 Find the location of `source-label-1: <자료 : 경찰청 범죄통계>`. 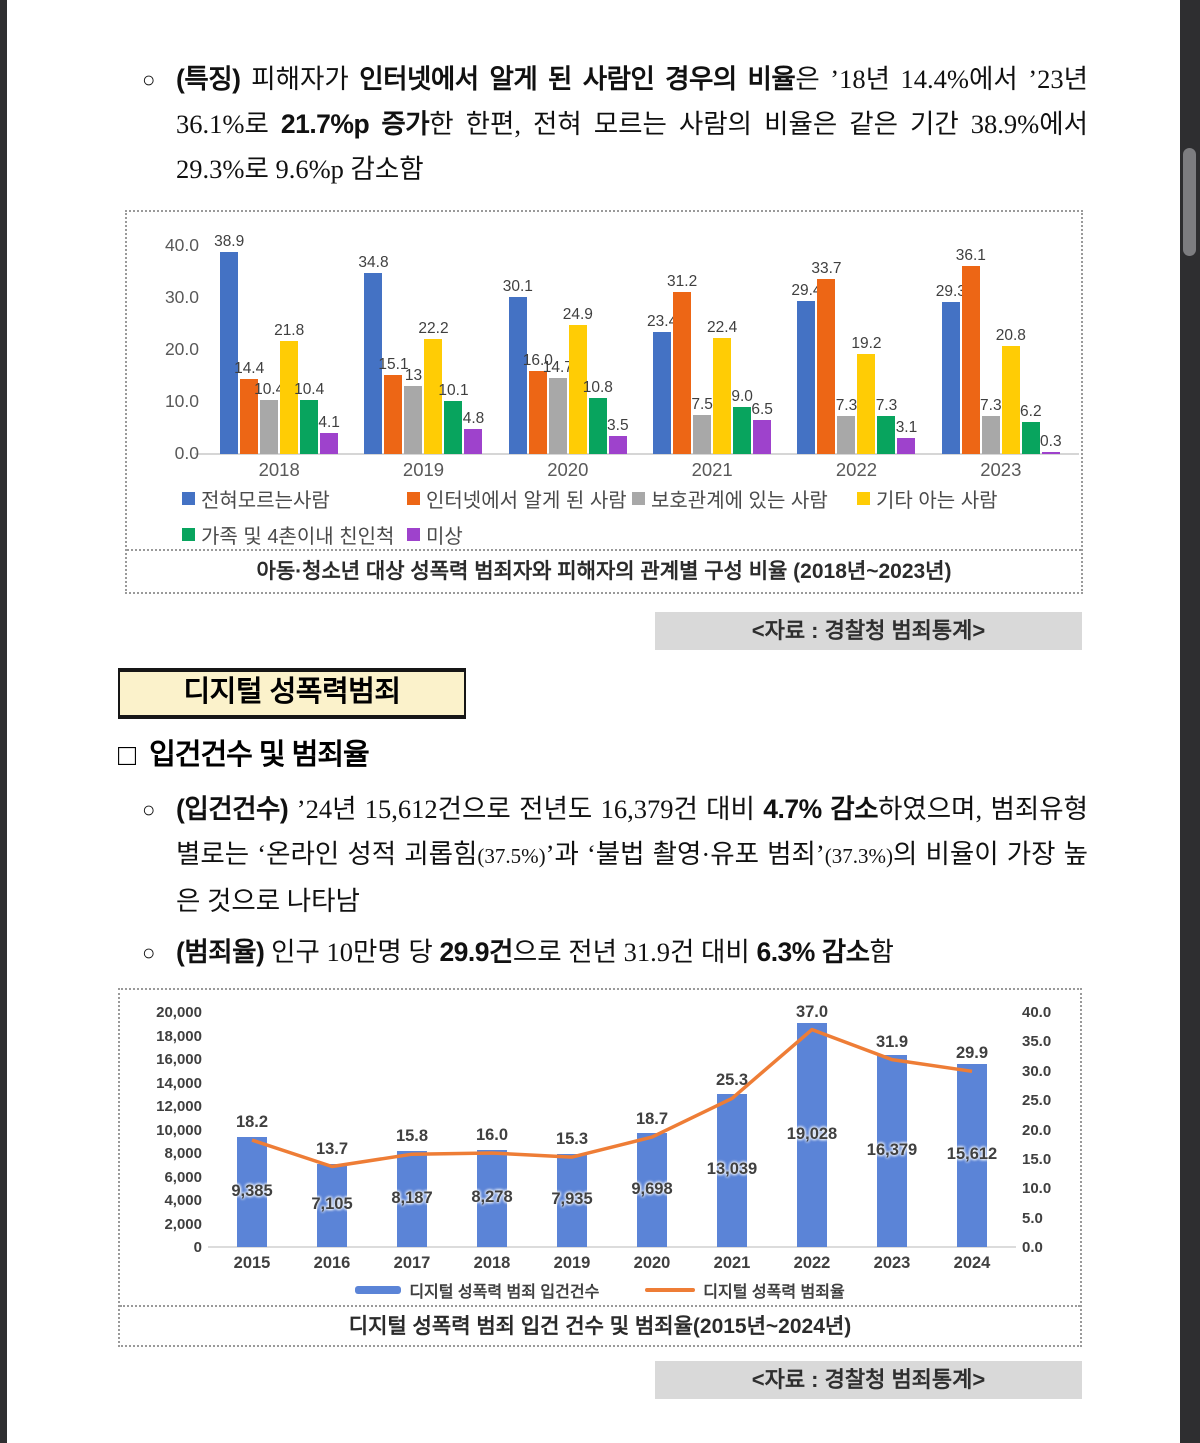

source-label-1: <자료 : 경찰청 범죄통계> is located at coordinates (868, 631).